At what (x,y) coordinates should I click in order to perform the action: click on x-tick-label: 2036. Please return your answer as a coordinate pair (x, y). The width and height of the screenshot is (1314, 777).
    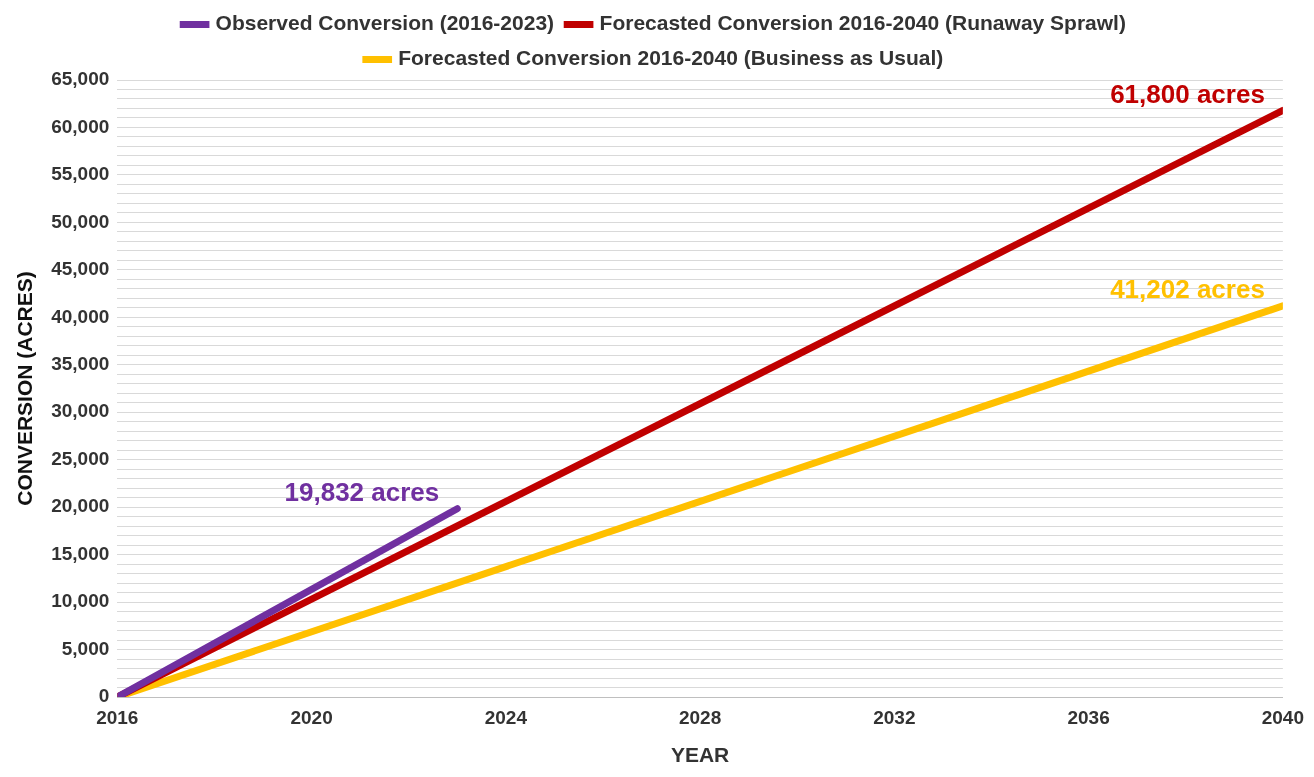
    Looking at the image, I should click on (1088, 717).